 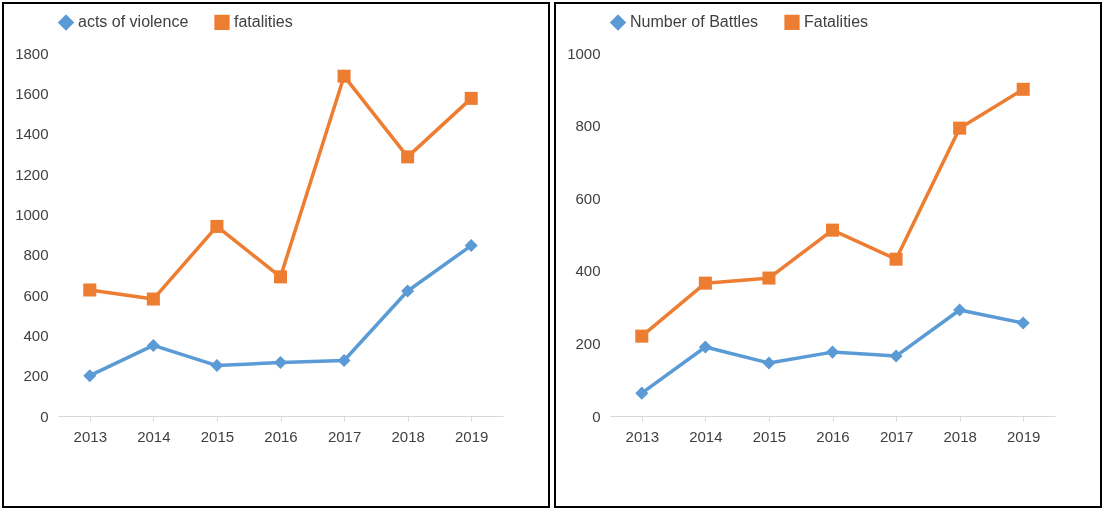 I want to click on y-tick-label: 1200, so click(x=32, y=174).